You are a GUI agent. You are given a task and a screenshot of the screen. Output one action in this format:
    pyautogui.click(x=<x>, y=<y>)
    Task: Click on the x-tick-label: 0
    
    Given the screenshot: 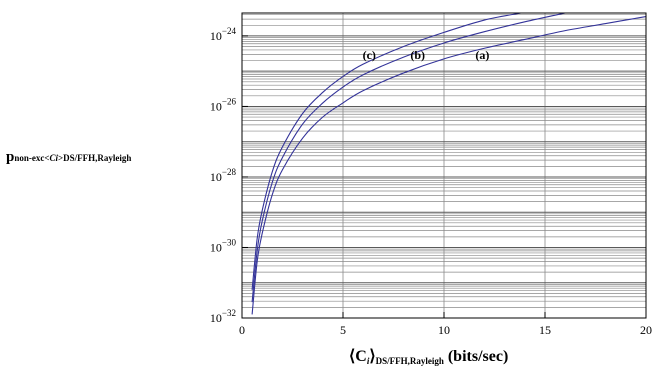 What is the action you would take?
    pyautogui.click(x=242, y=330)
    